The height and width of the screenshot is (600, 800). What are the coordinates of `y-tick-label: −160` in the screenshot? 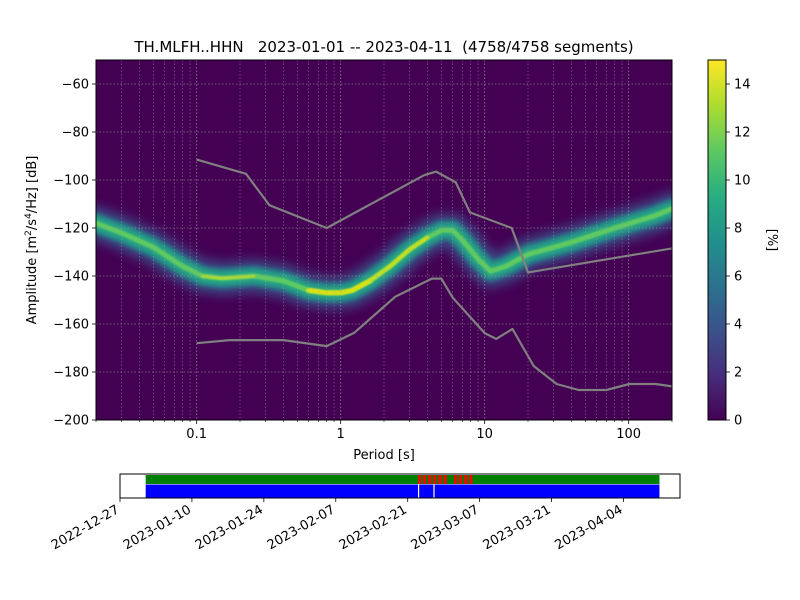 It's located at (71, 325).